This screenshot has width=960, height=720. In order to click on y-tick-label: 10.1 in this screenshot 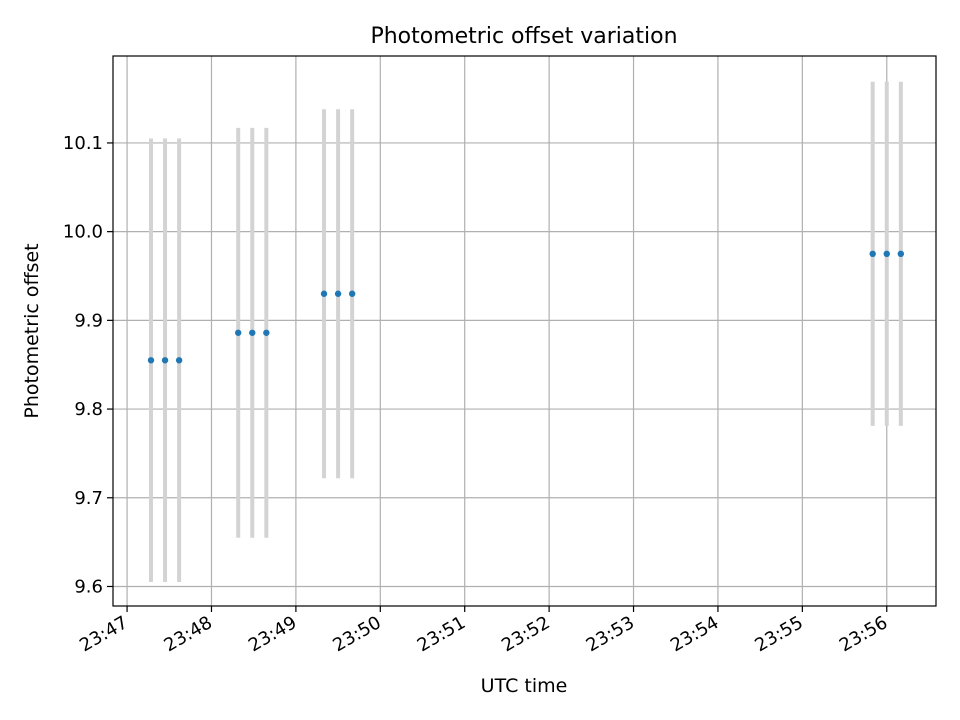, I will do `click(83, 143)`.